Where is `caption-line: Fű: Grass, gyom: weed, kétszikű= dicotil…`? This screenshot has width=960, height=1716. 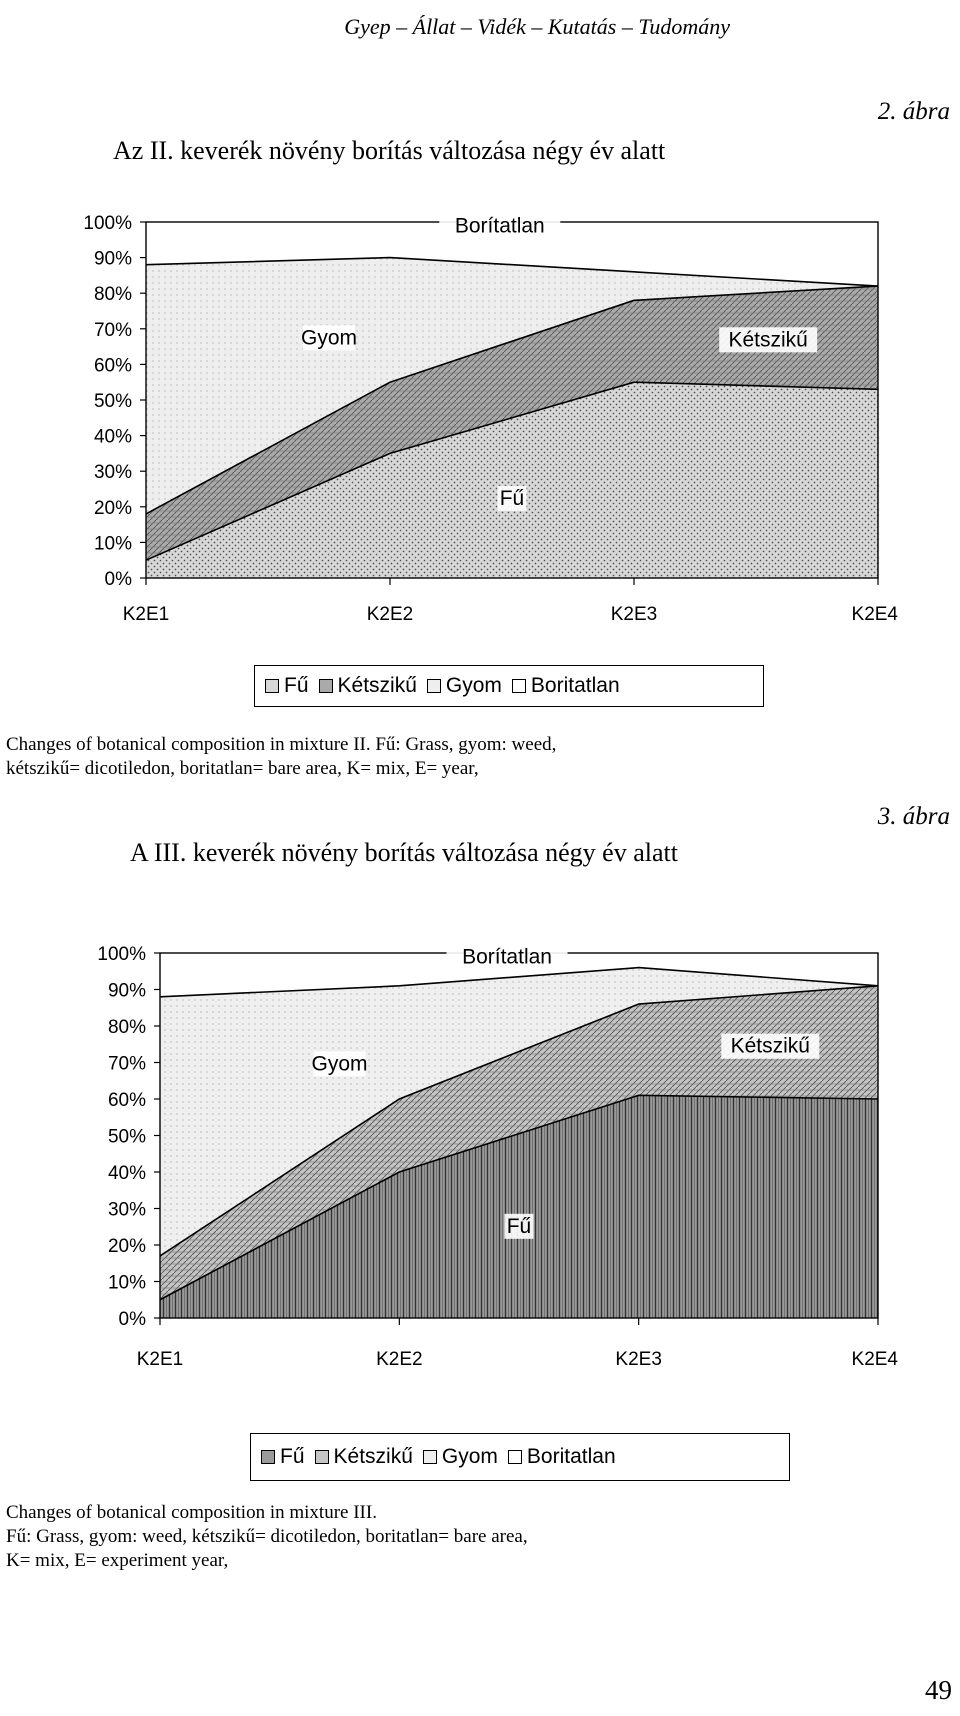 caption-line: Fű: Grass, gyom: weed, kétszikű= dicotil… is located at coordinates (267, 1536).